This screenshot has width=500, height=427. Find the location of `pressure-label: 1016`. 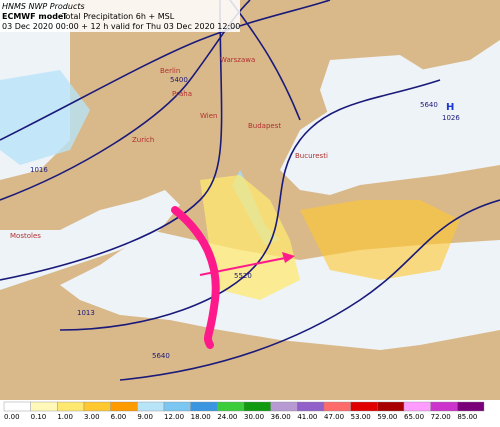

pressure-label: 1016 is located at coordinates (39, 170).